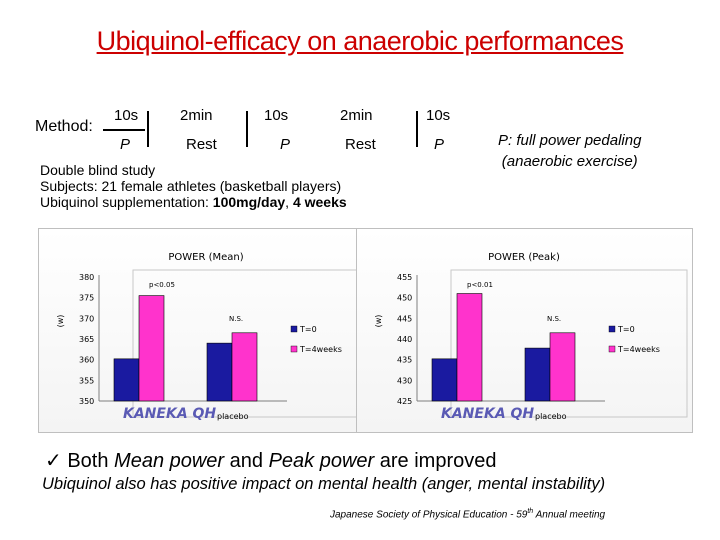 The height and width of the screenshot is (540, 720). Describe the element at coordinates (126, 115) in the screenshot. I see `step-1-duration: 10s` at that location.